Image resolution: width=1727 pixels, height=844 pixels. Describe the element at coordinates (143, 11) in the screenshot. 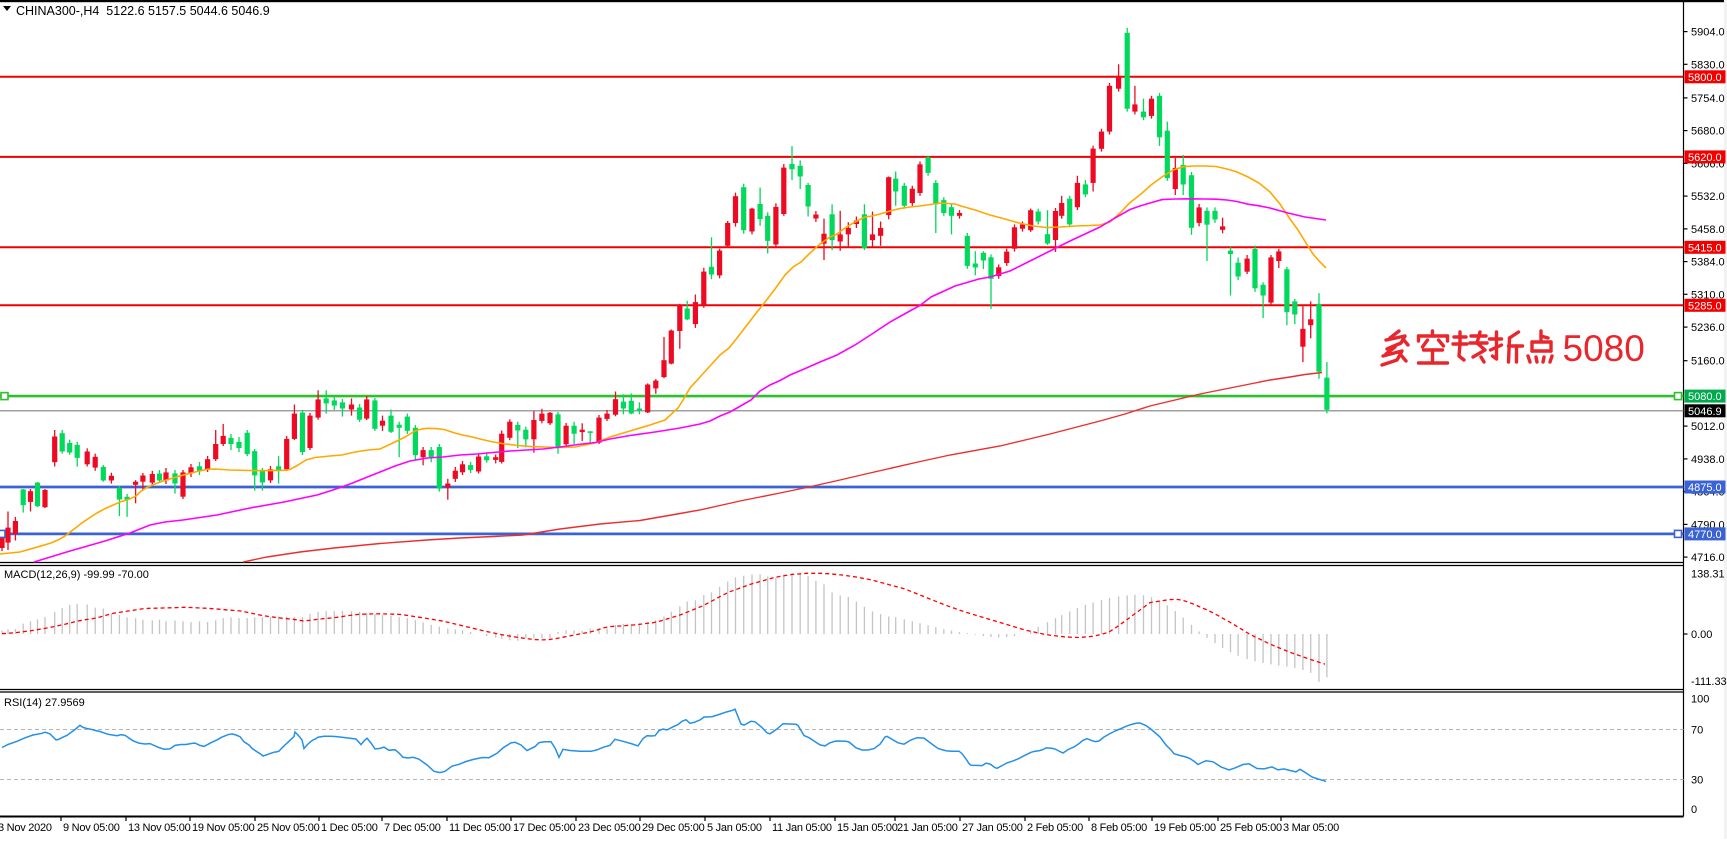

I see `svg-text:CHINA300-,H4 5122.6 5157.5 50: CHINA300-,H4 5122.6 5157.5 5044.6 5046.9` at that location.